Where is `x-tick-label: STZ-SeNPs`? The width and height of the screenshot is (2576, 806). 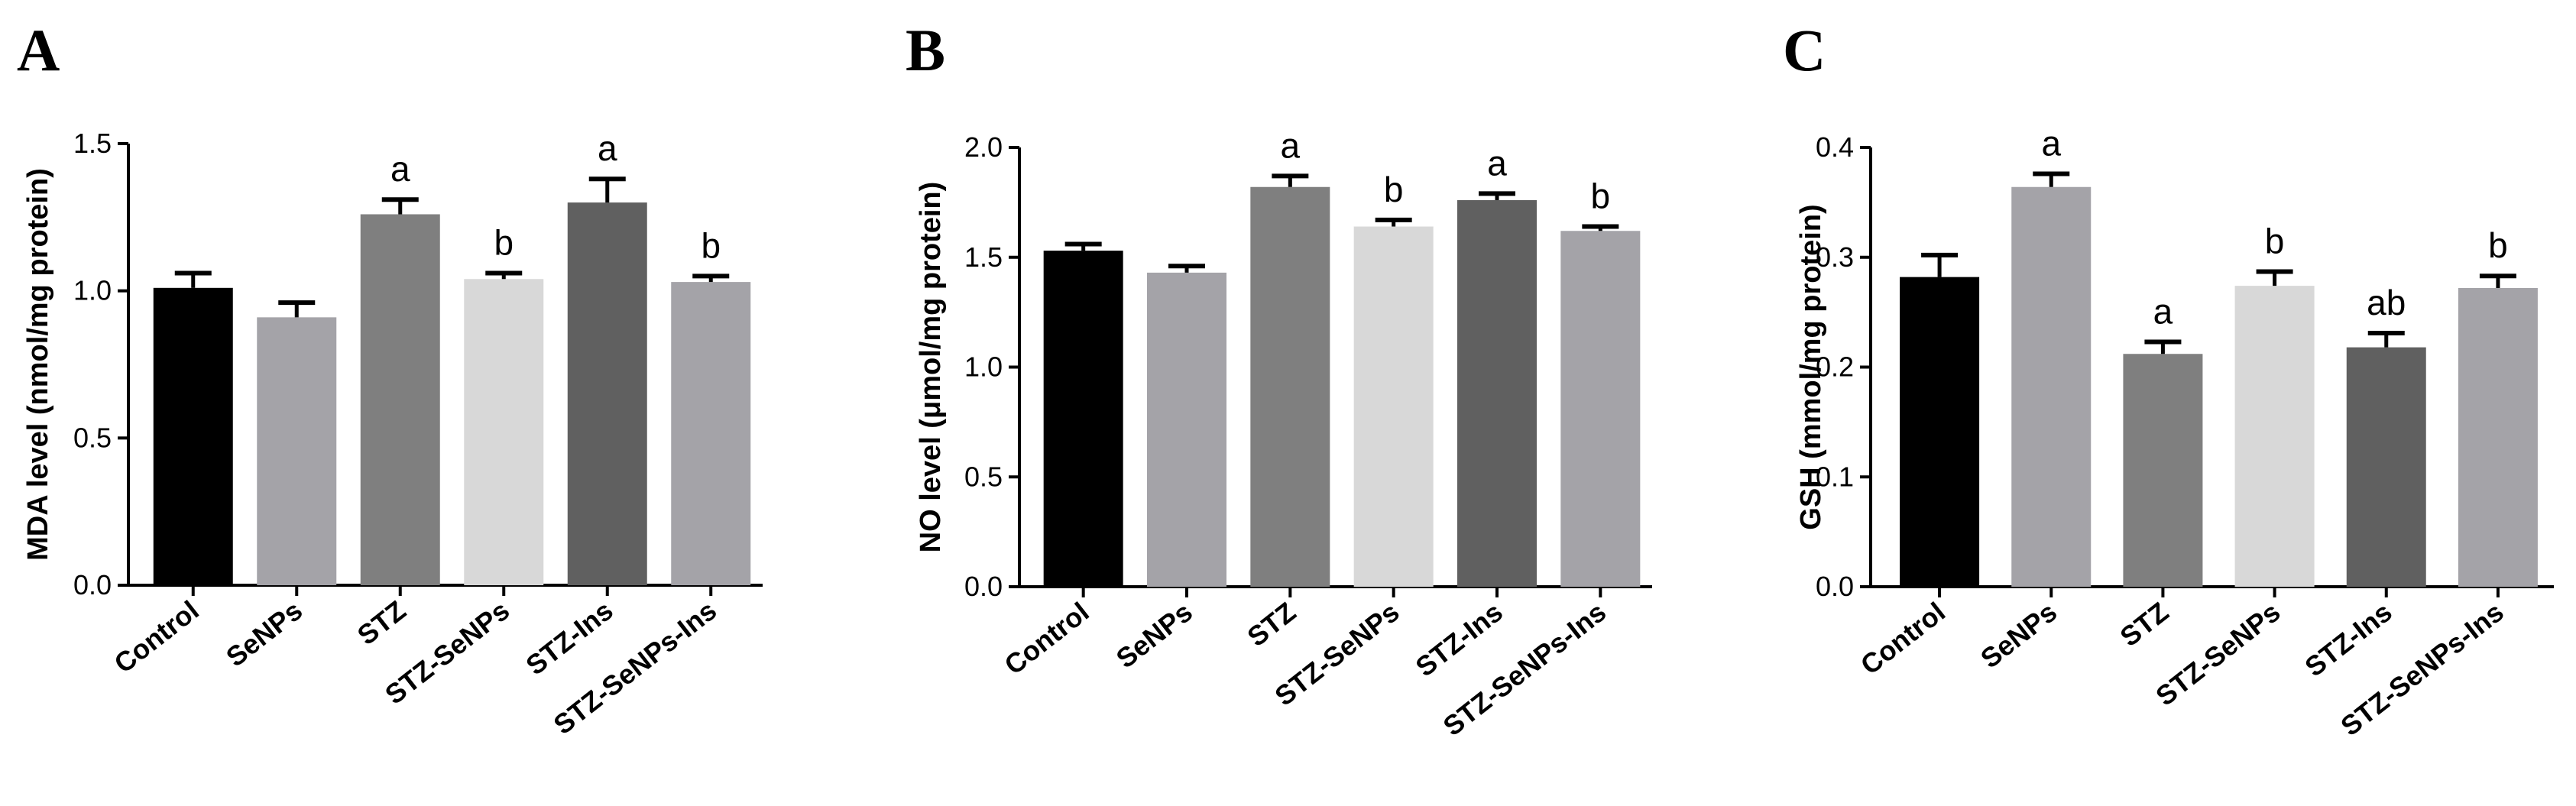 x-tick-label: STZ-SeNPs is located at coordinates (2218, 654).